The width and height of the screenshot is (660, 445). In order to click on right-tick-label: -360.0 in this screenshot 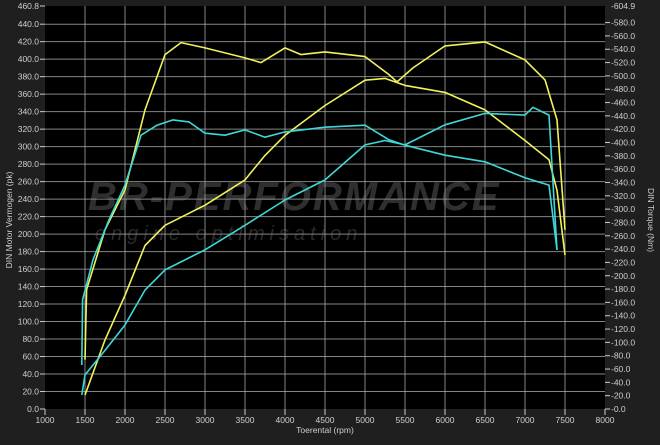, I will do `click(623, 169)`.